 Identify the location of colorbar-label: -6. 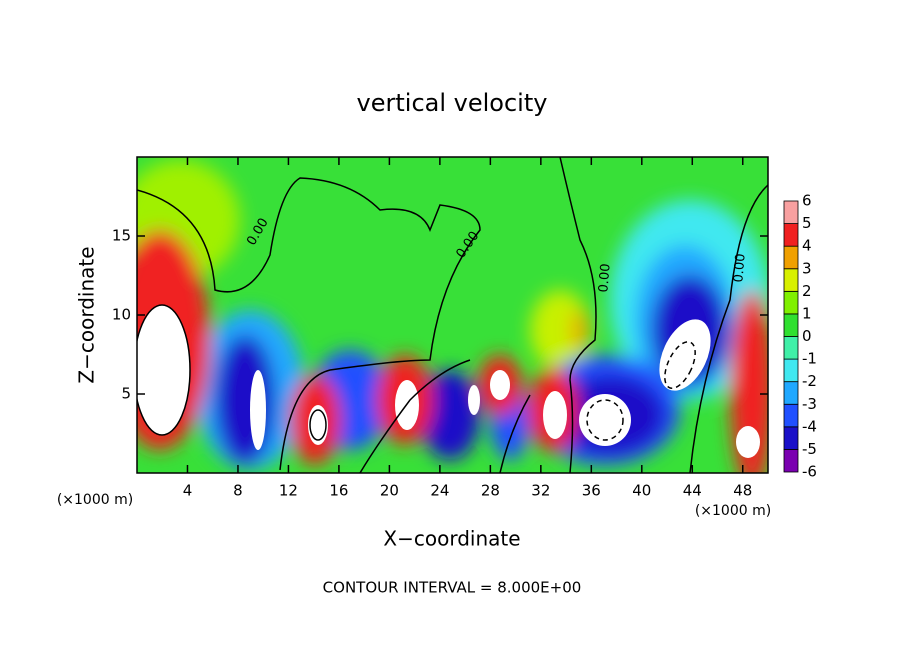
(809, 472).